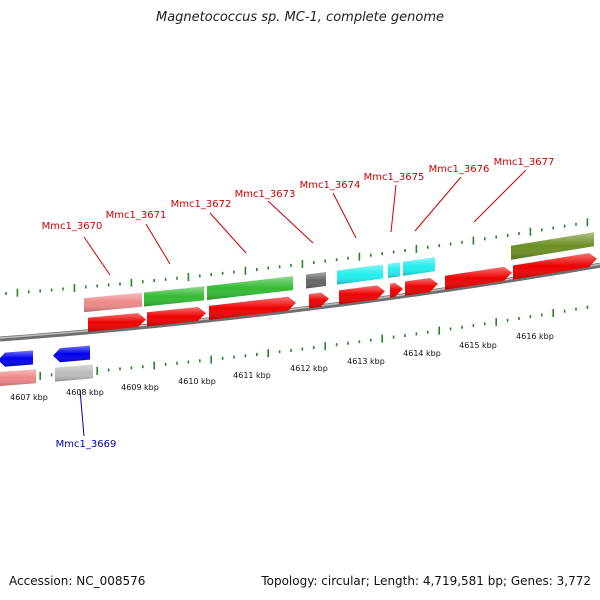 This screenshot has height=600, width=600. I want to click on gene-label: Mmc1_3672, so click(201, 204).